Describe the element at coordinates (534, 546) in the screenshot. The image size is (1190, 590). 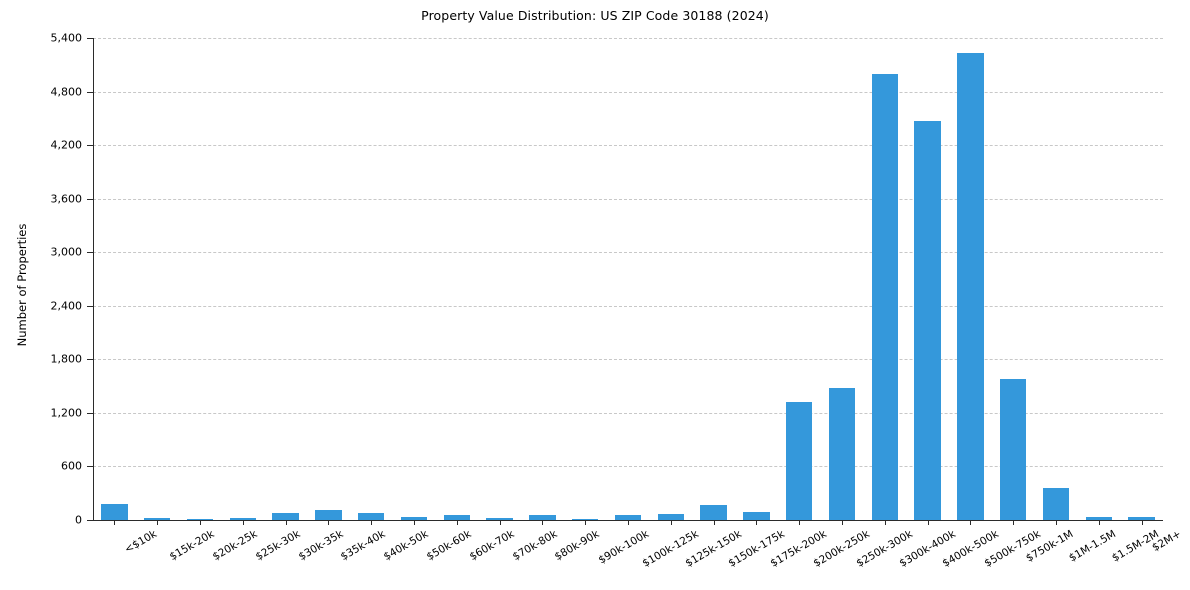
I see `x-tick-label: $70k-80k` at that location.